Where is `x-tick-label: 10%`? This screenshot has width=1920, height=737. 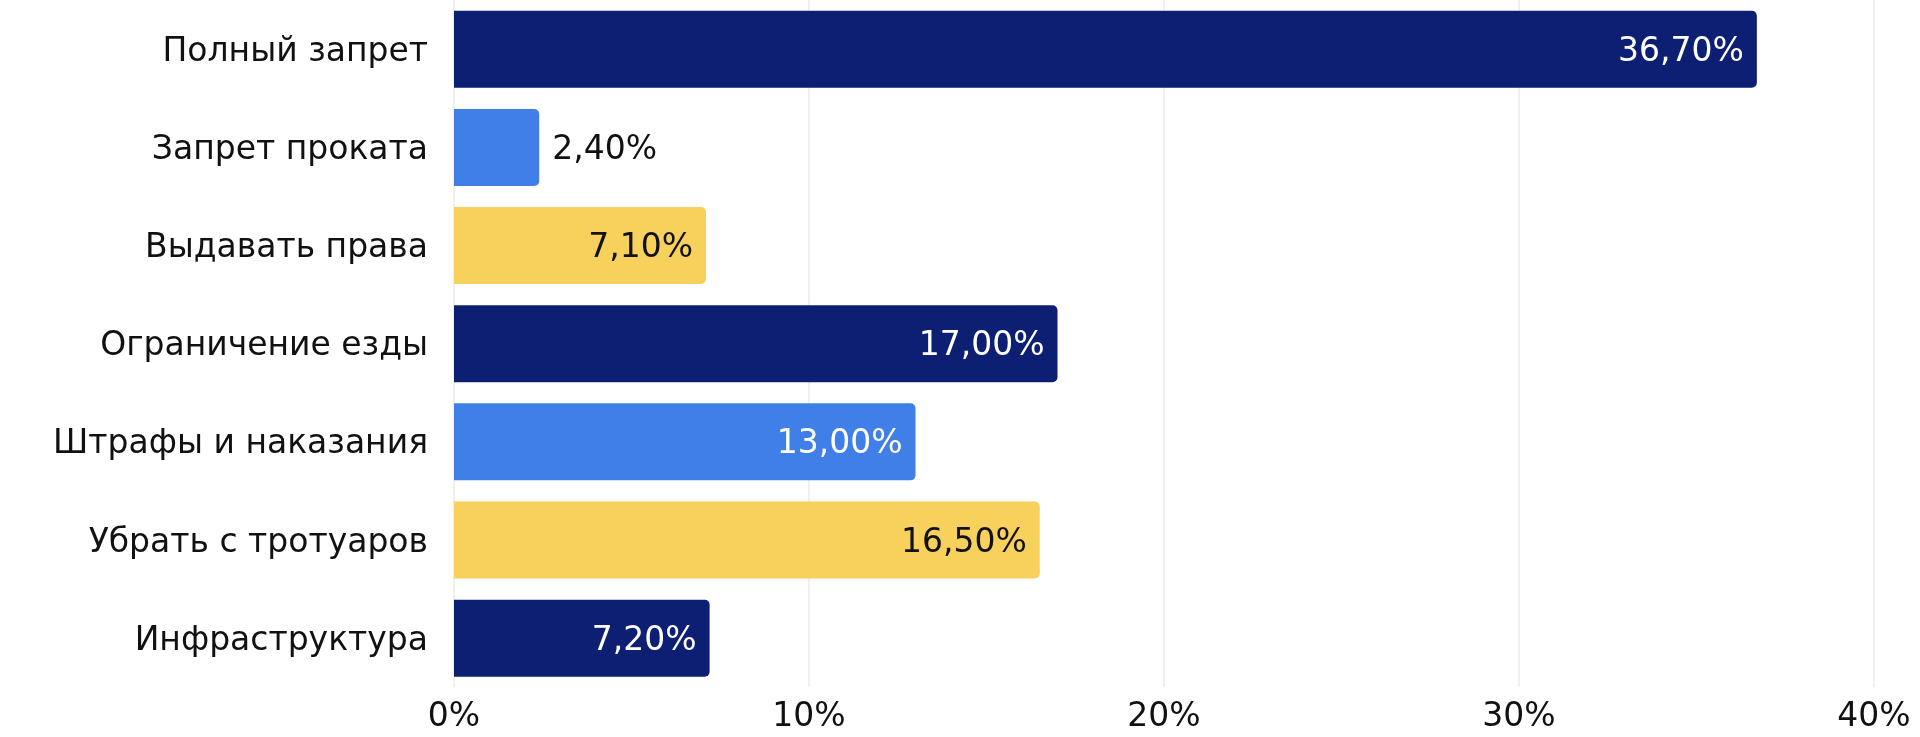
x-tick-label: 10% is located at coordinates (809, 715).